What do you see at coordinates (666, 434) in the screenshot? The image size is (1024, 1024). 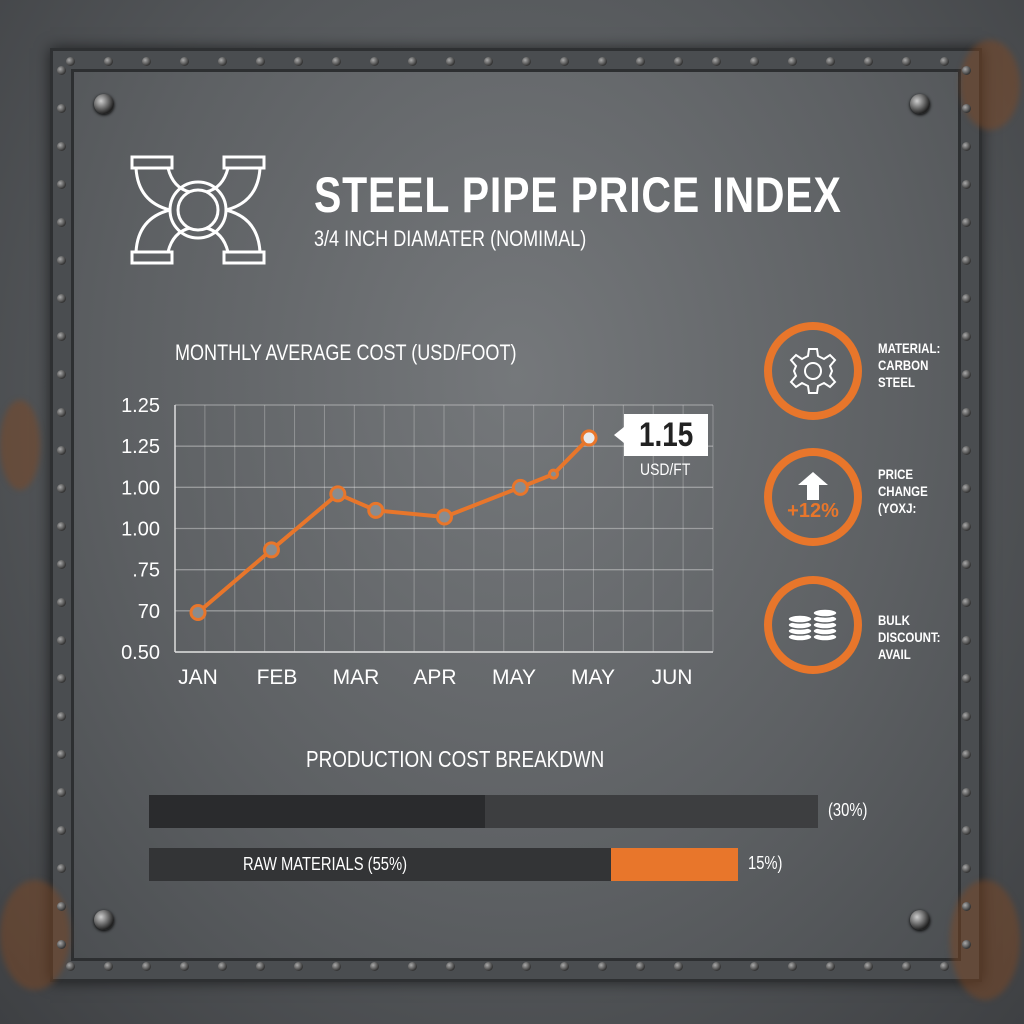 I see `latest-value: 1.15` at bounding box center [666, 434].